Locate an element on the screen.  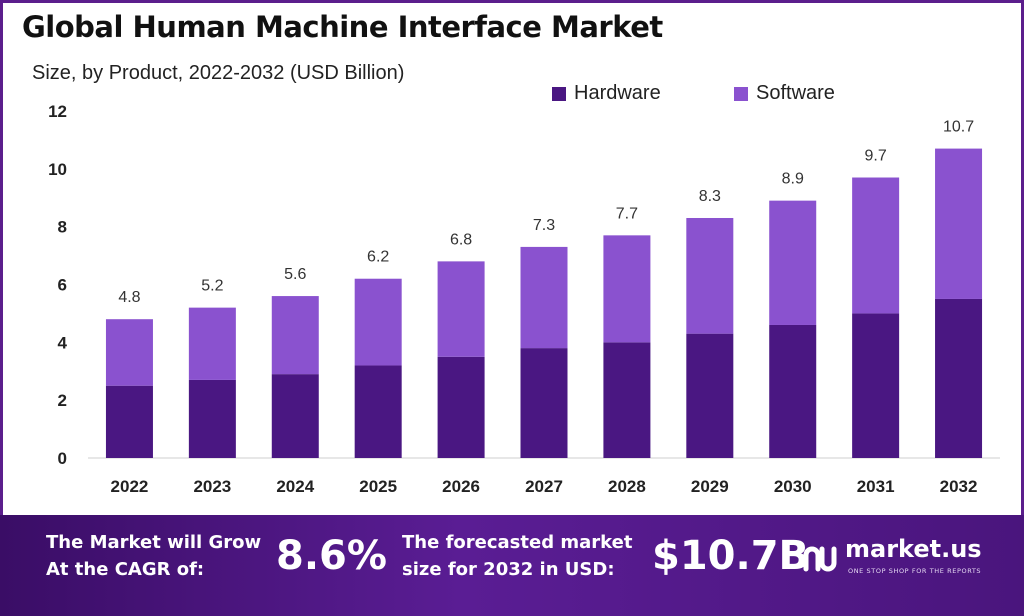
x-tick-label-2025: 2025 is located at coordinates (378, 486).